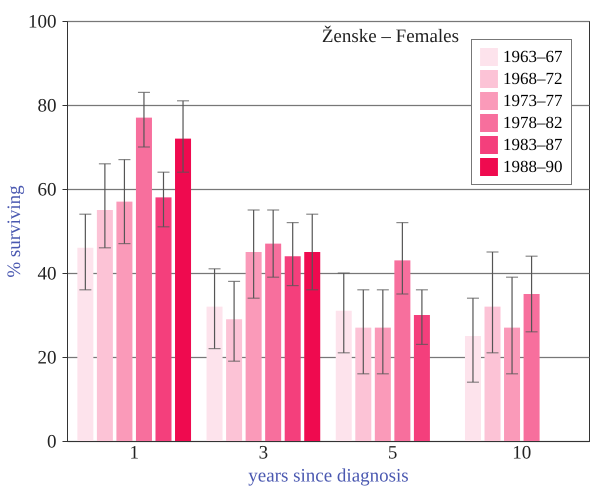 This screenshot has height=500, width=611. What do you see at coordinates (47, 190) in the screenshot?
I see `y-tick-label: 60` at bounding box center [47, 190].